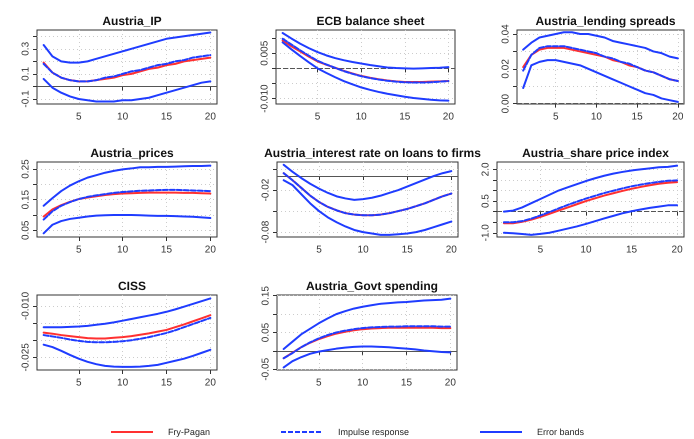  Describe the element at coordinates (266, 232) in the screenshot. I see `y-tick-label: -0.08` at that location.